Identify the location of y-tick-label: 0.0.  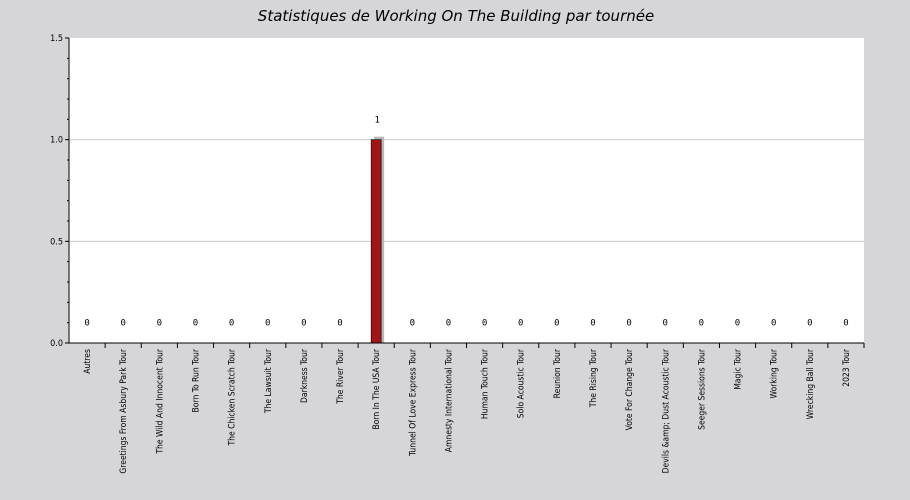
(56, 344).